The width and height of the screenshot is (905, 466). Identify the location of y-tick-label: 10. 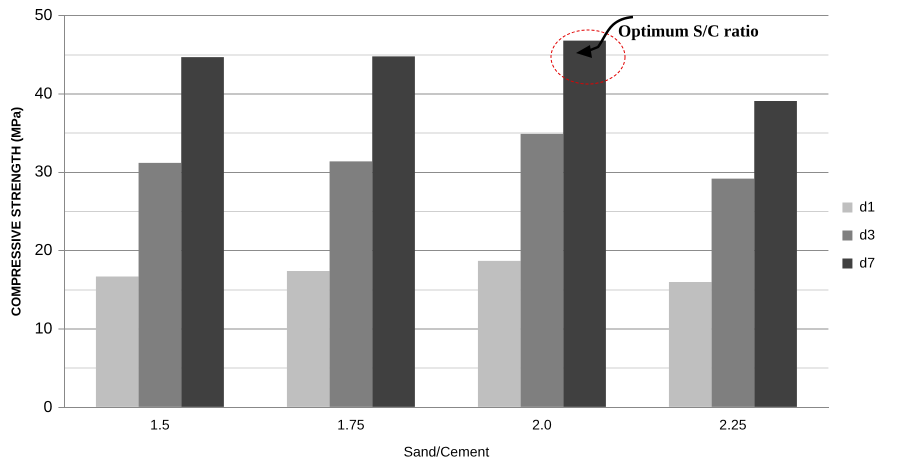
(43, 329).